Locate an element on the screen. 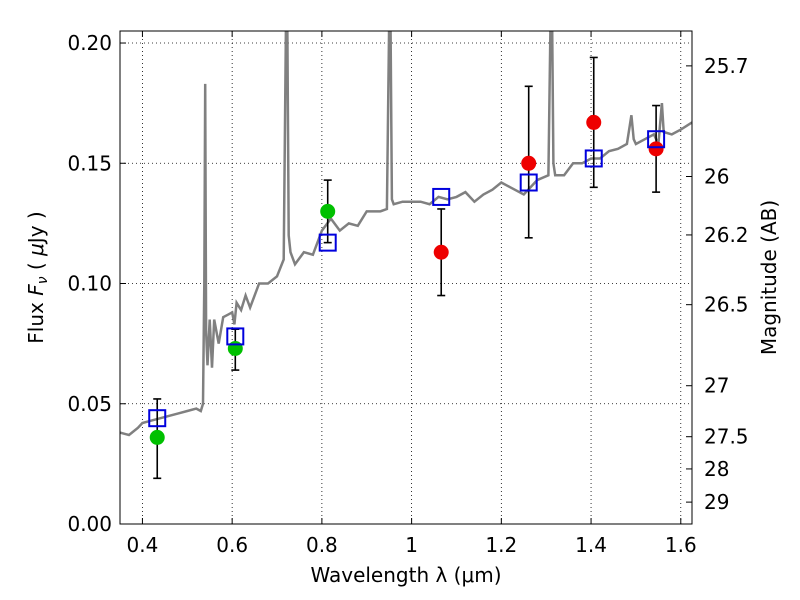 The image size is (800, 600). y-tick-label: 0.20 is located at coordinates (89, 43).